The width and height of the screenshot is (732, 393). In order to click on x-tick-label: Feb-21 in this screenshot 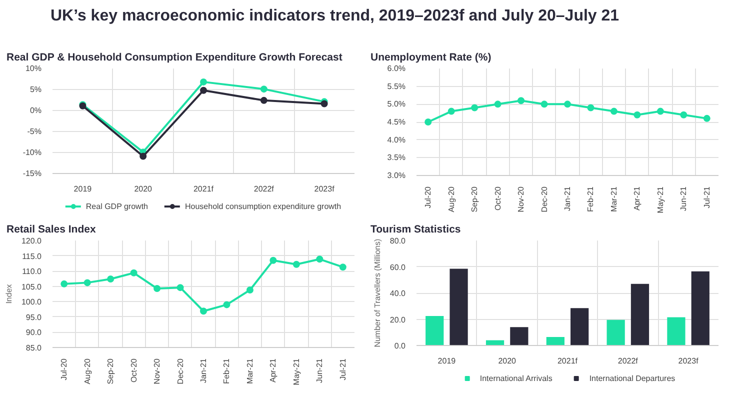, I will do `click(591, 199)`.